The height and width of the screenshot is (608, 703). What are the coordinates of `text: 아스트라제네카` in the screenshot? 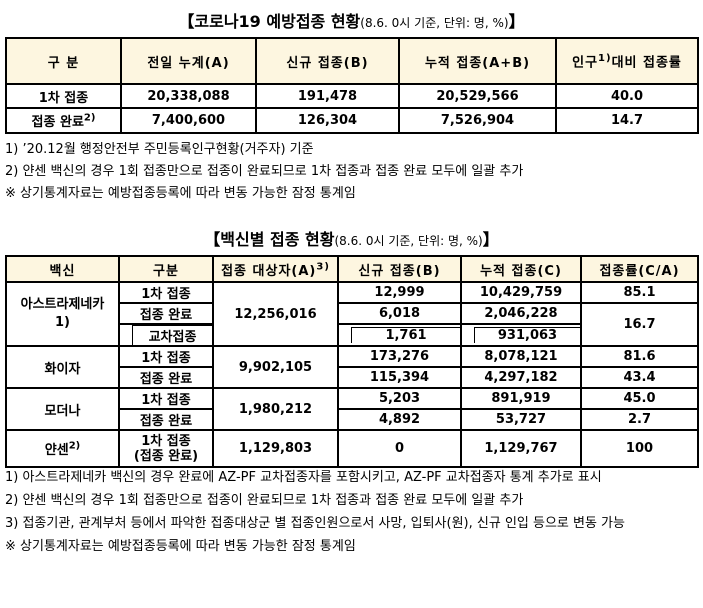 It's located at (62, 304).